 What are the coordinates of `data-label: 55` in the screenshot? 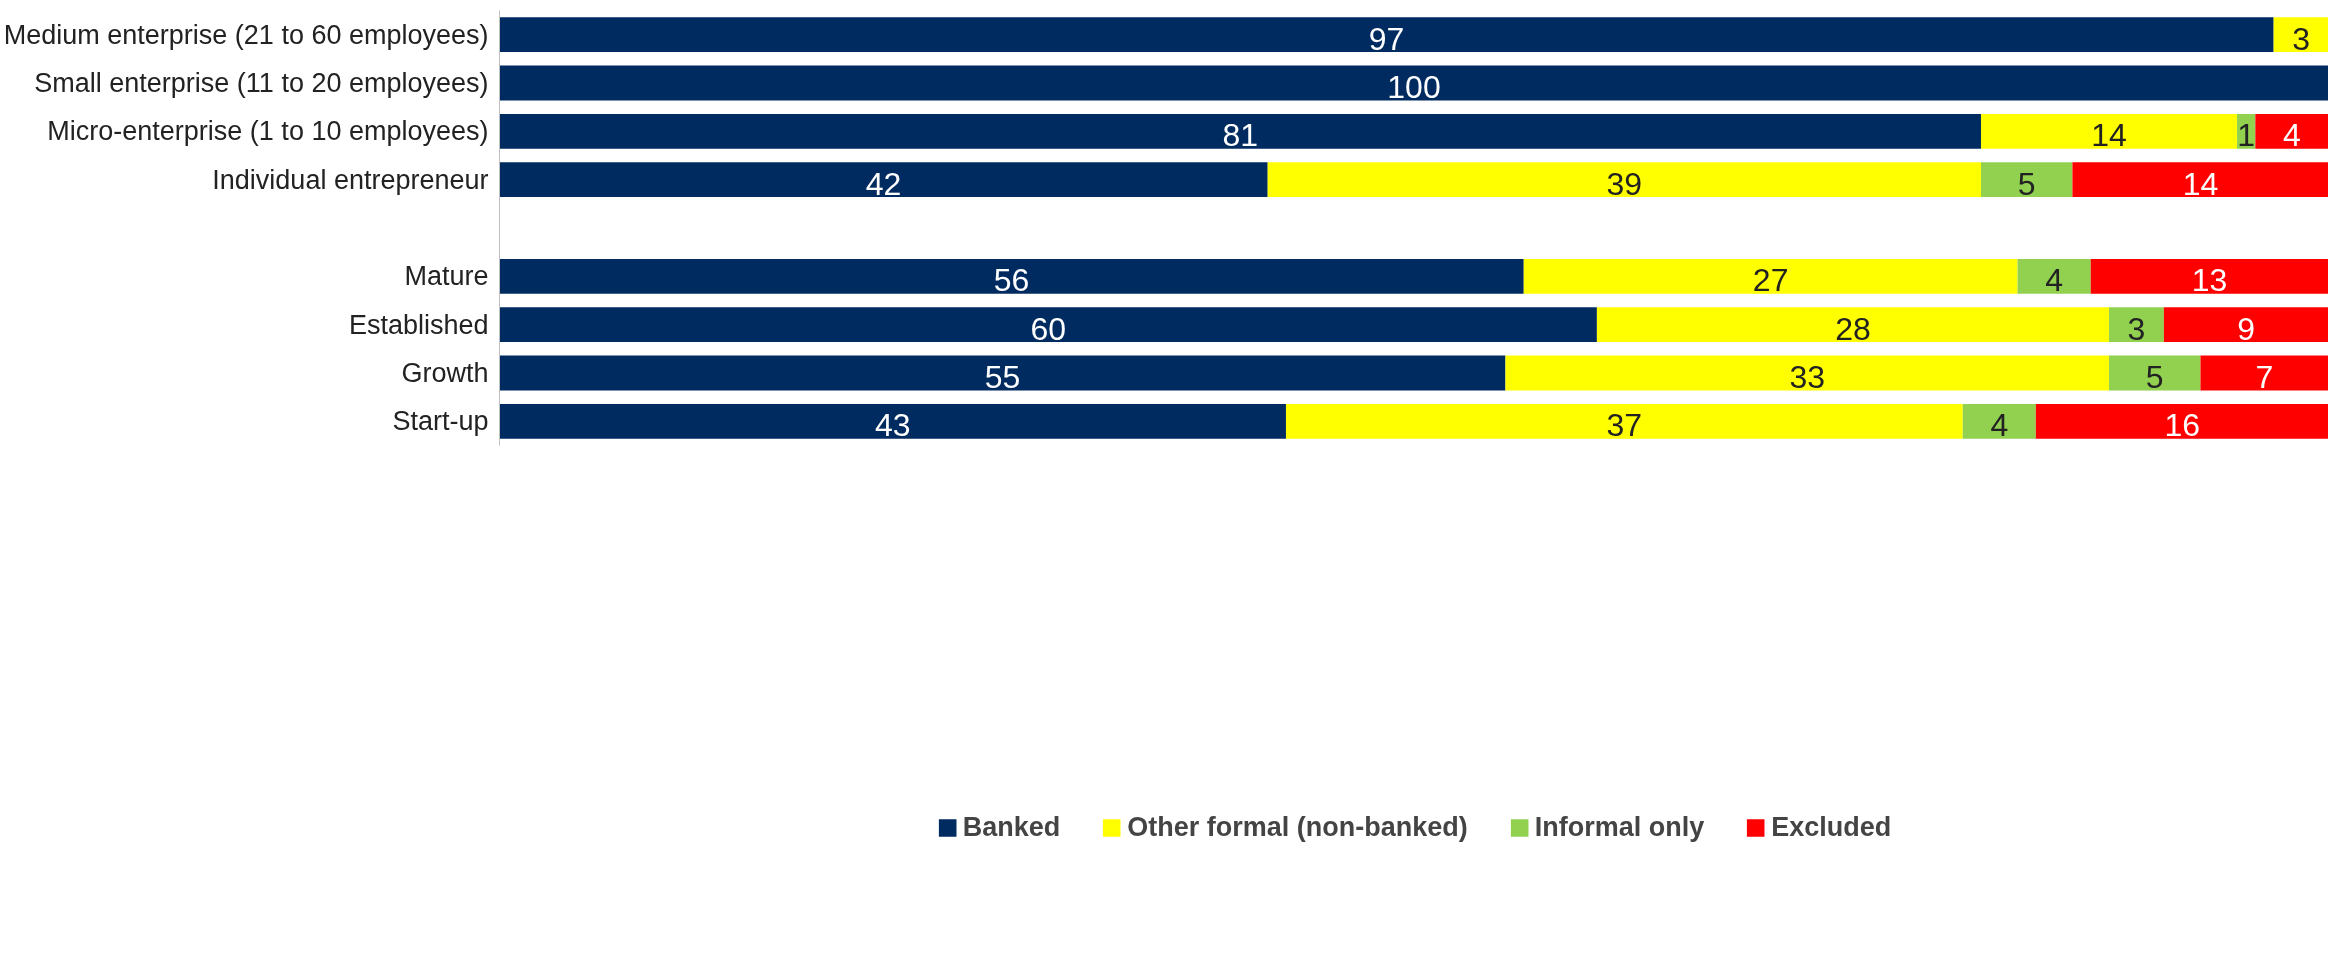 It's located at (1002, 377).